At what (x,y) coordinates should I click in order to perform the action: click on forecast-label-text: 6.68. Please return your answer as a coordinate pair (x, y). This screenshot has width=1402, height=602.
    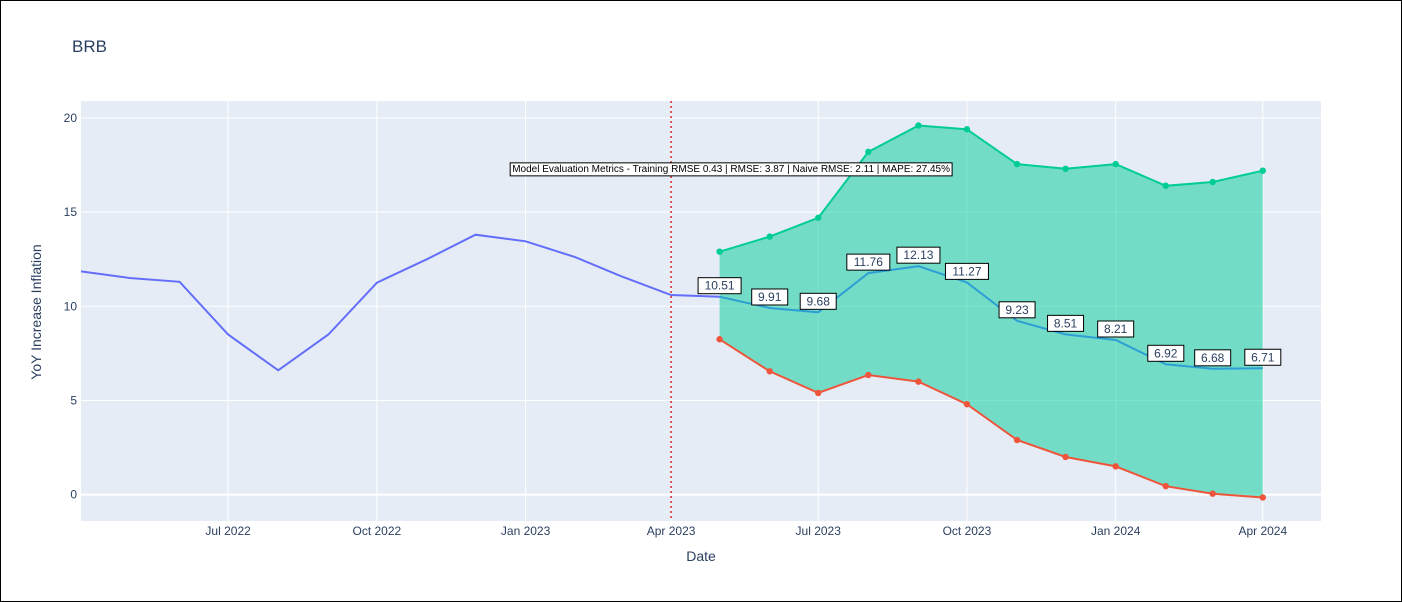
    Looking at the image, I should click on (1213, 358).